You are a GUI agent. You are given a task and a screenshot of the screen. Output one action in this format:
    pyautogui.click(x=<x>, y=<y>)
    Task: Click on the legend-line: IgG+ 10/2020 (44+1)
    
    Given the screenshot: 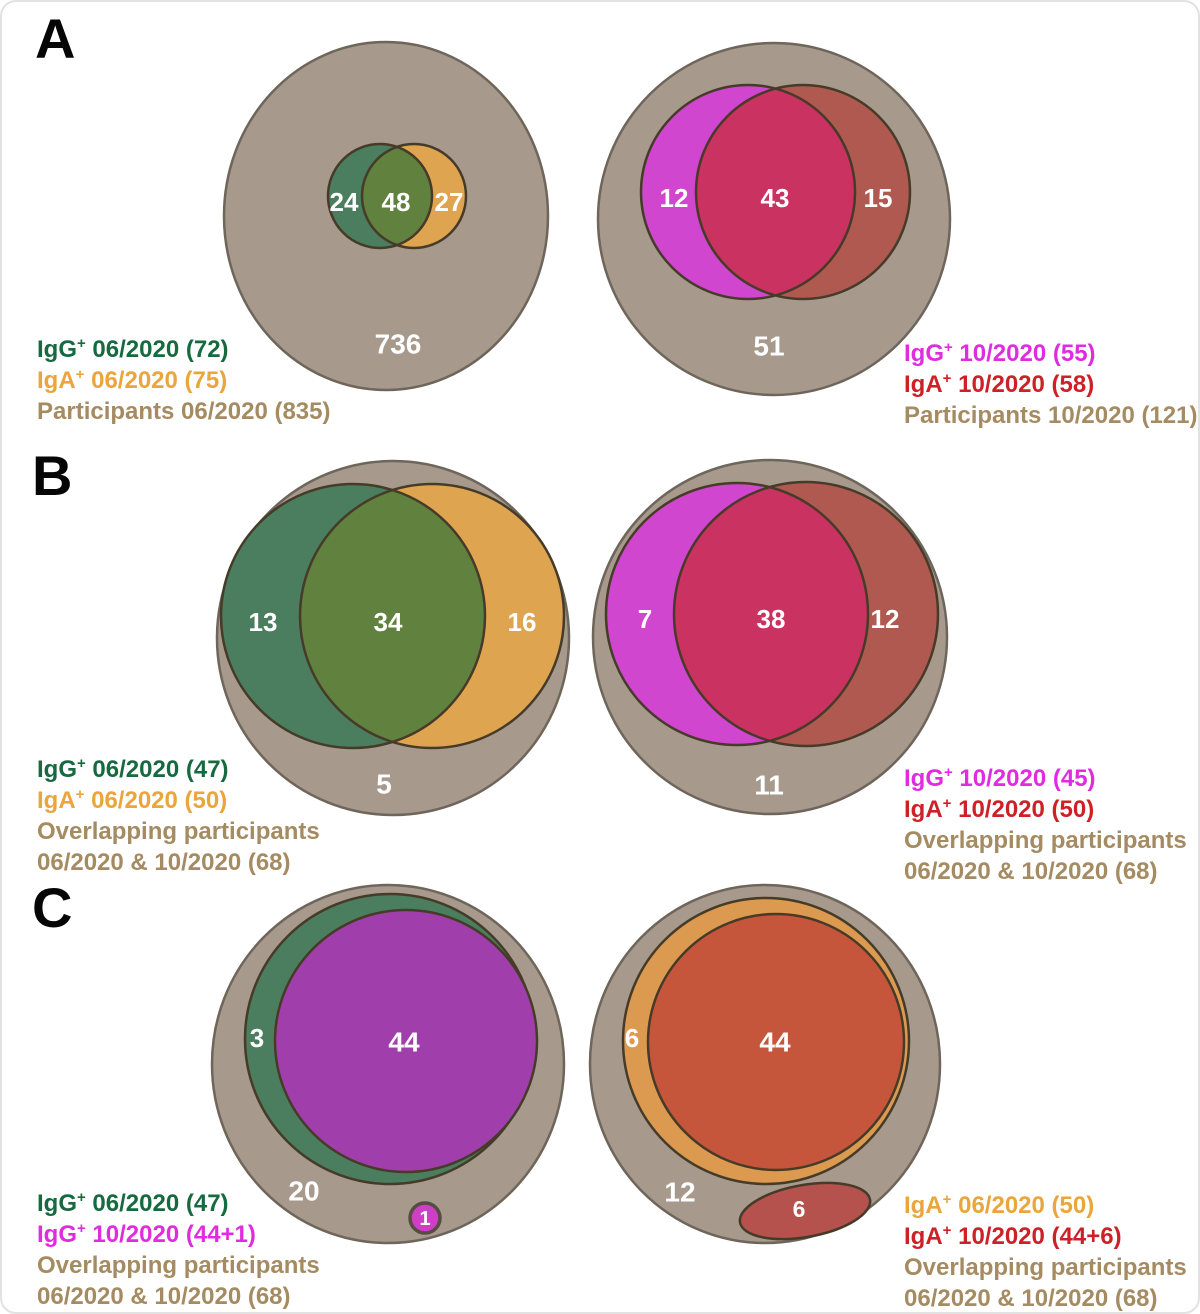 What is the action you would take?
    pyautogui.click(x=146, y=1234)
    